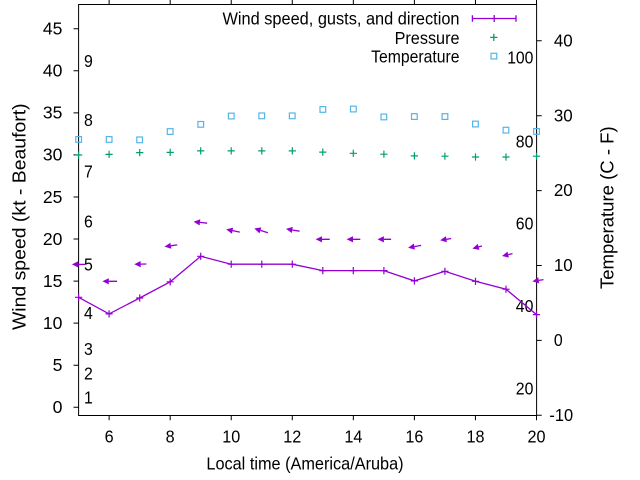 This screenshot has height=480, width=640. Describe the element at coordinates (88, 61) in the screenshot. I see `svg-text: 9` at that location.